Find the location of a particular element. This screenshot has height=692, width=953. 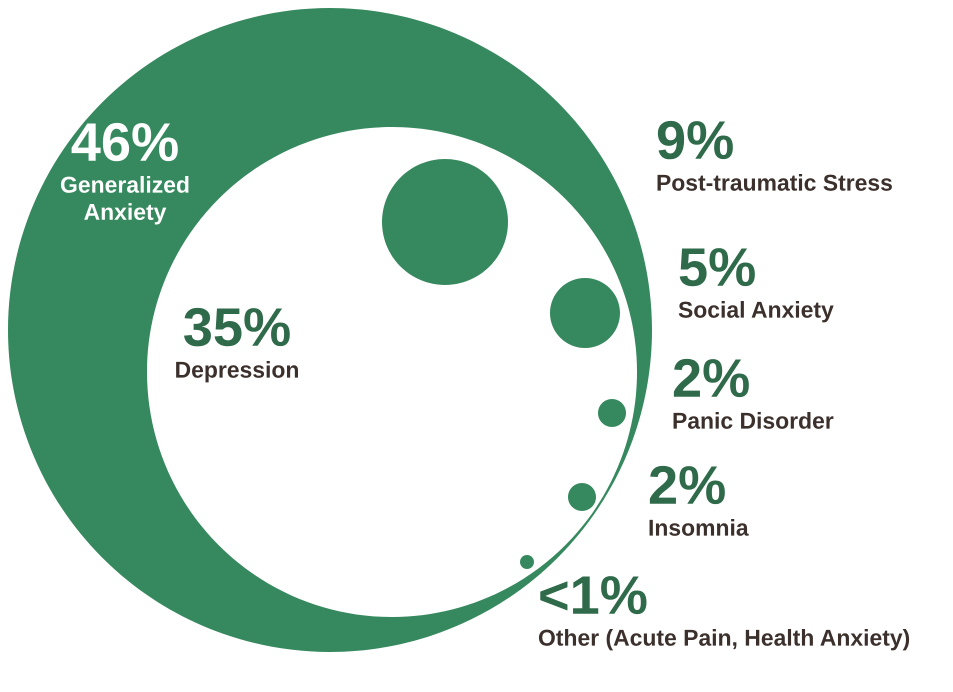

category-label: Generalized Anxiety is located at coordinates (124, 200).